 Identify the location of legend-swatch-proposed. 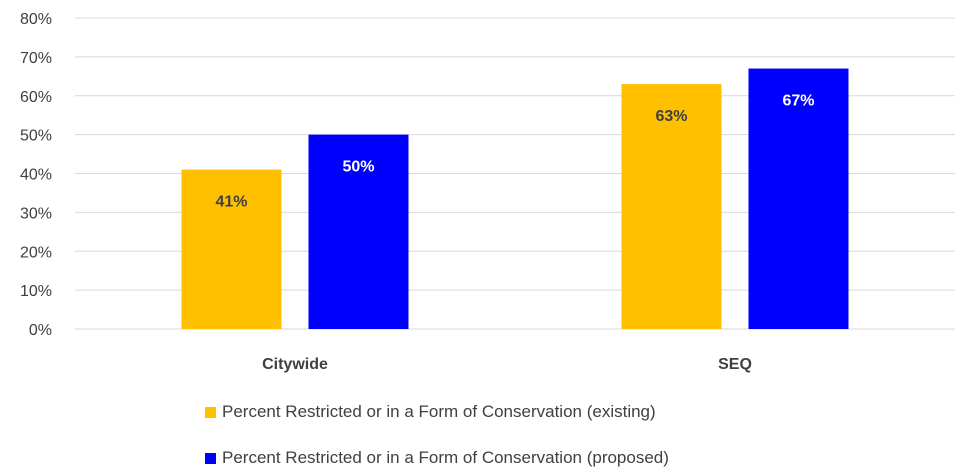
(210, 458).